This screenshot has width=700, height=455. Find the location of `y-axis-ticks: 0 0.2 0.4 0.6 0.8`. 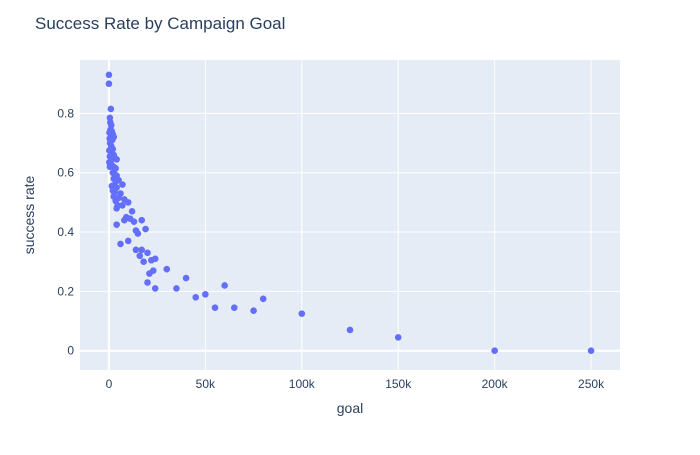

y-axis-ticks: 0 0.2 0.4 0.6 0.8 is located at coordinates (65, 231).